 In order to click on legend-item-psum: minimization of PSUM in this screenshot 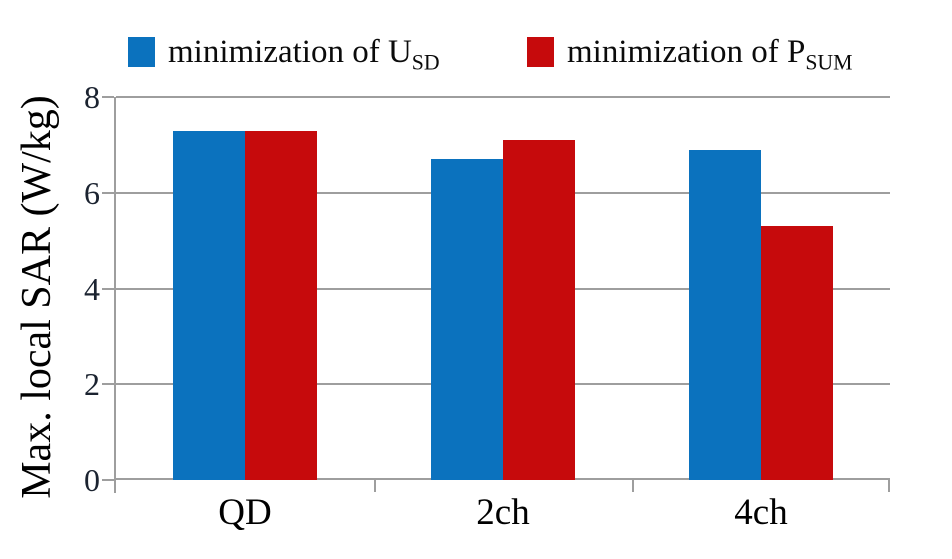, I will do `click(690, 52)`.